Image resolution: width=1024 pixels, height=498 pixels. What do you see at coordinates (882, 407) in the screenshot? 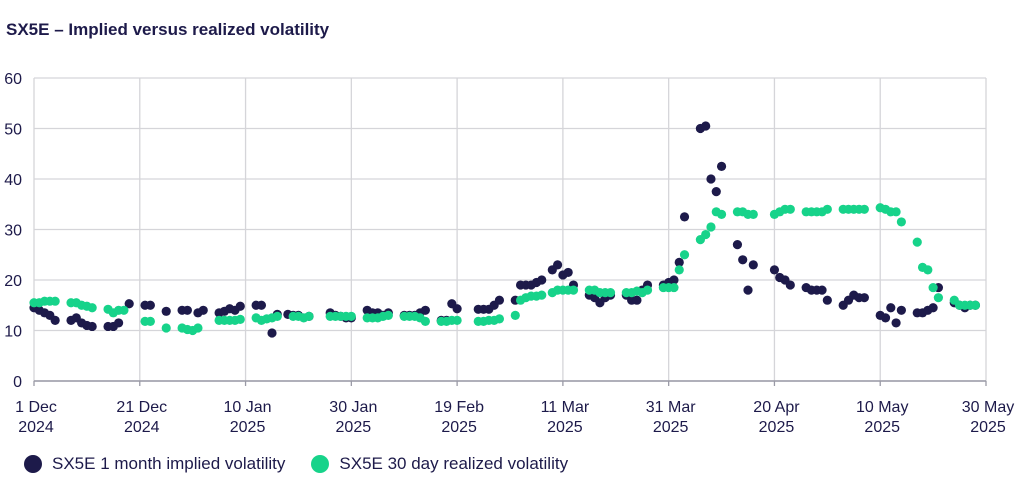
I see `x-tick-label: 10 May` at bounding box center [882, 407].